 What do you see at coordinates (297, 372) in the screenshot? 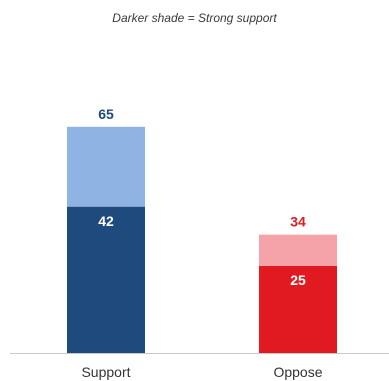
I see `category-label-oppose: Oppose` at bounding box center [297, 372].